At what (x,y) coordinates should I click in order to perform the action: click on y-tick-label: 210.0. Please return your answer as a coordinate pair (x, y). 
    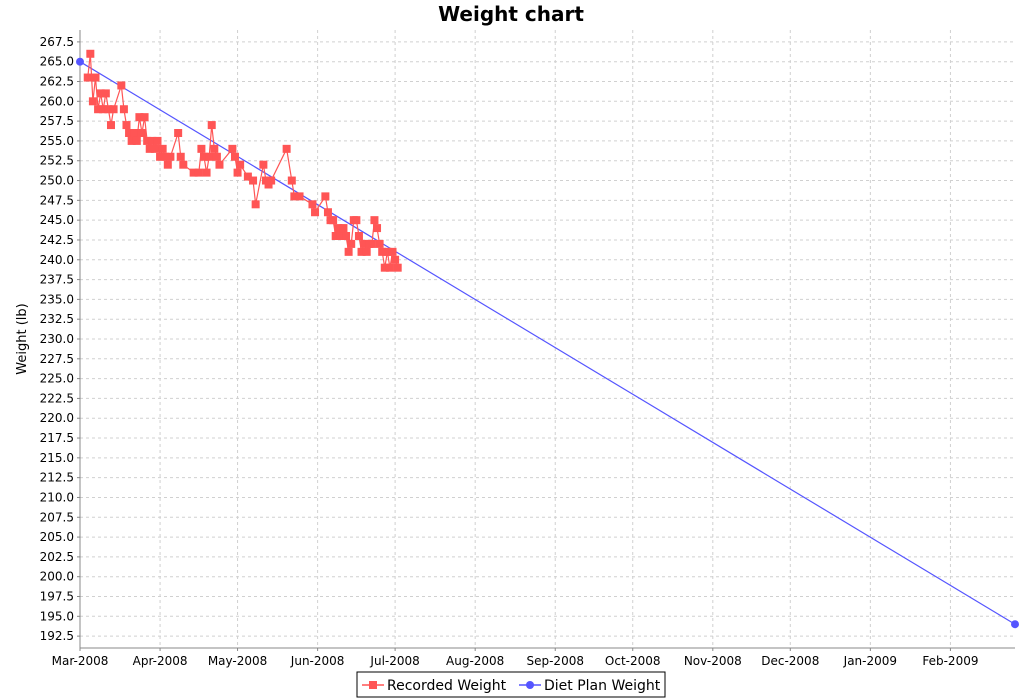
    Looking at the image, I should click on (57, 497).